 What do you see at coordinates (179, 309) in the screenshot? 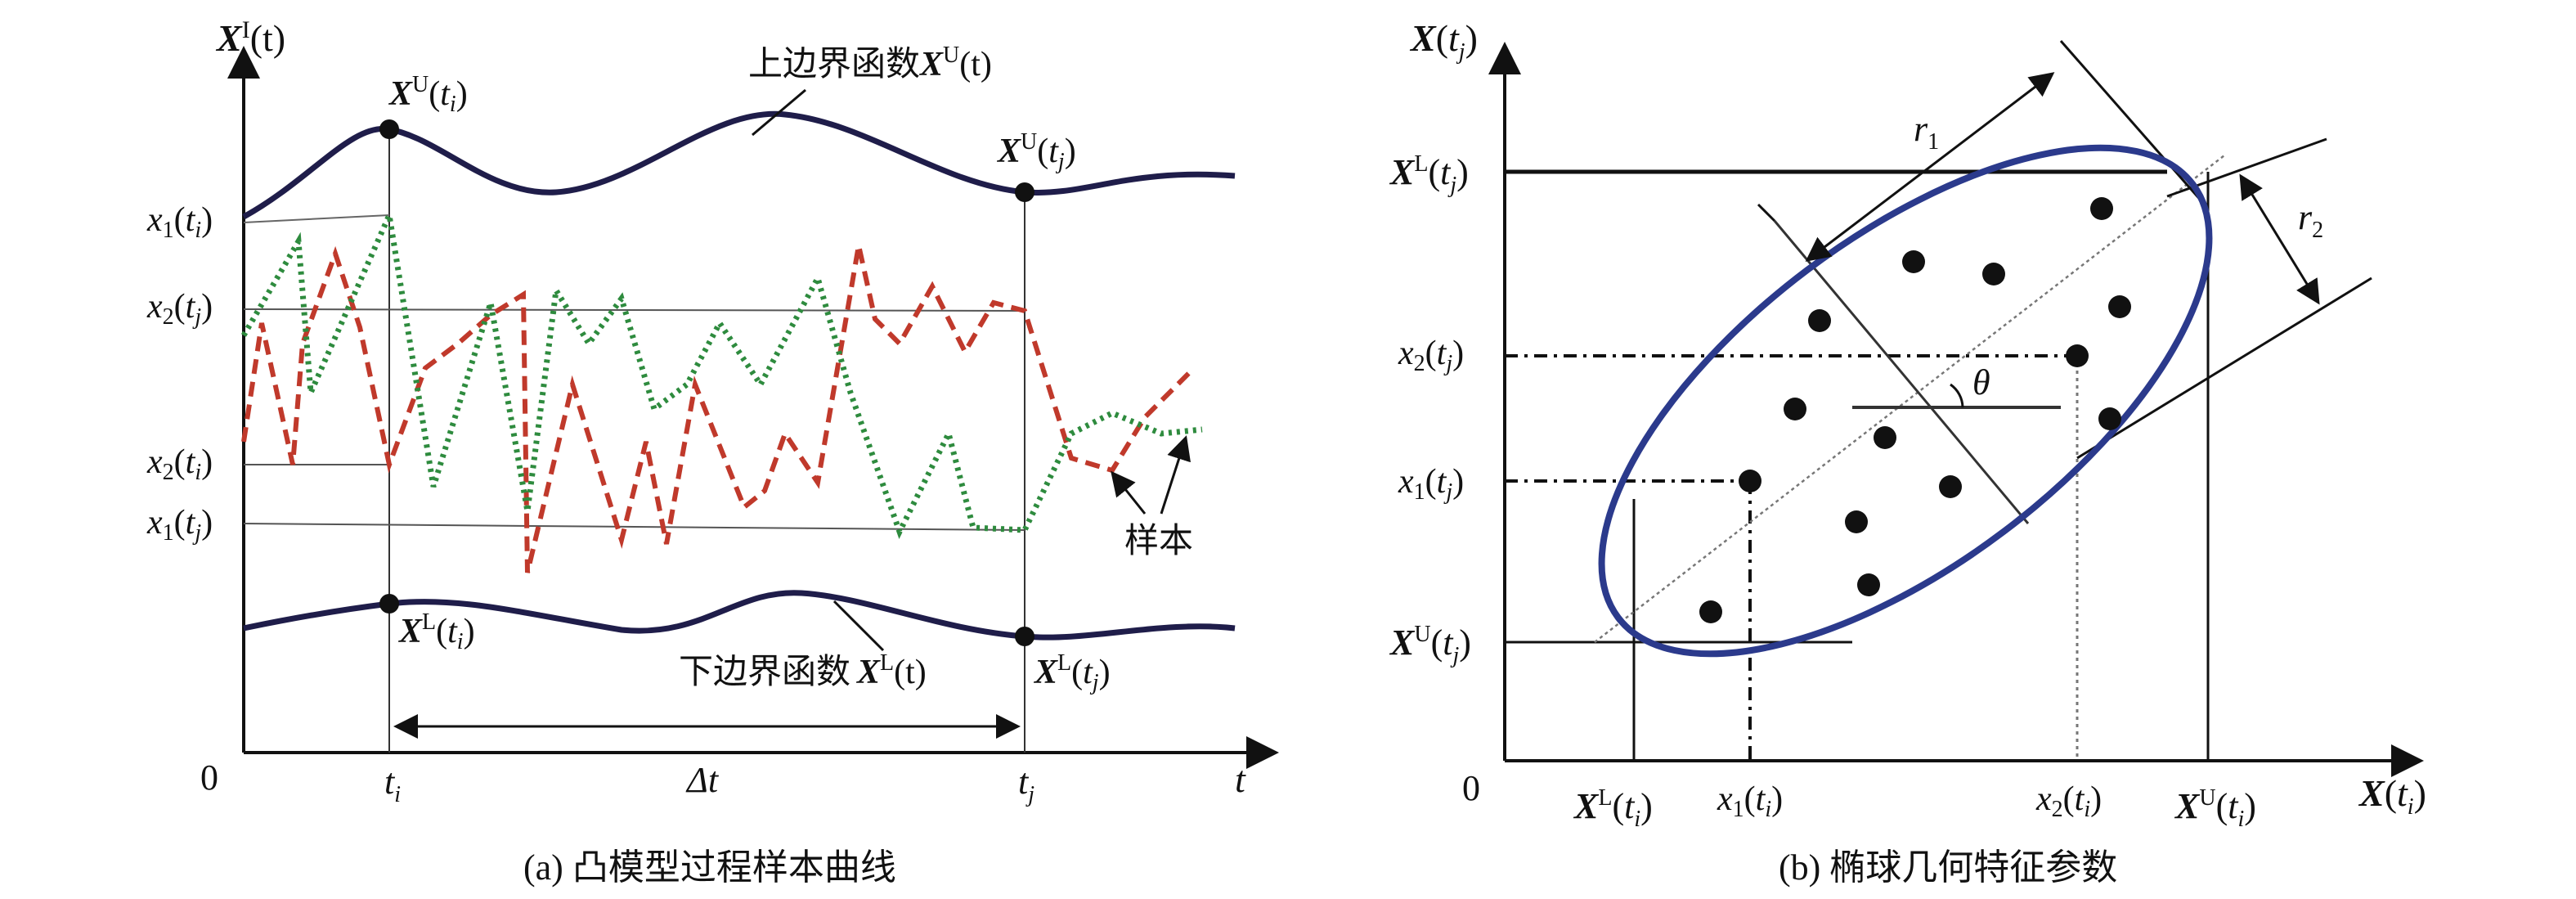
I see `tick-x2-tj: x2(tj)` at bounding box center [179, 309].